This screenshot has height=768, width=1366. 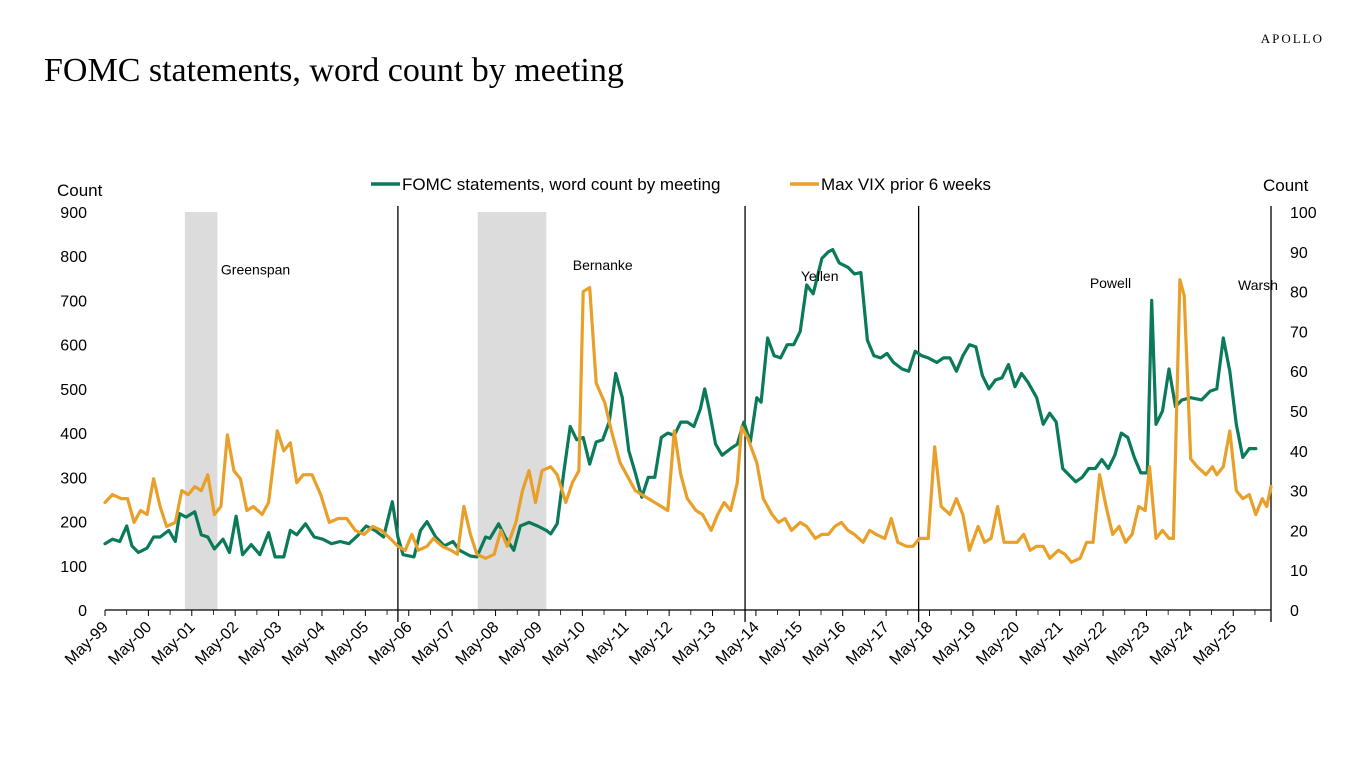 I want to click on legend-label-vix: Max VIX prior 6 weeks, so click(x=906, y=184).